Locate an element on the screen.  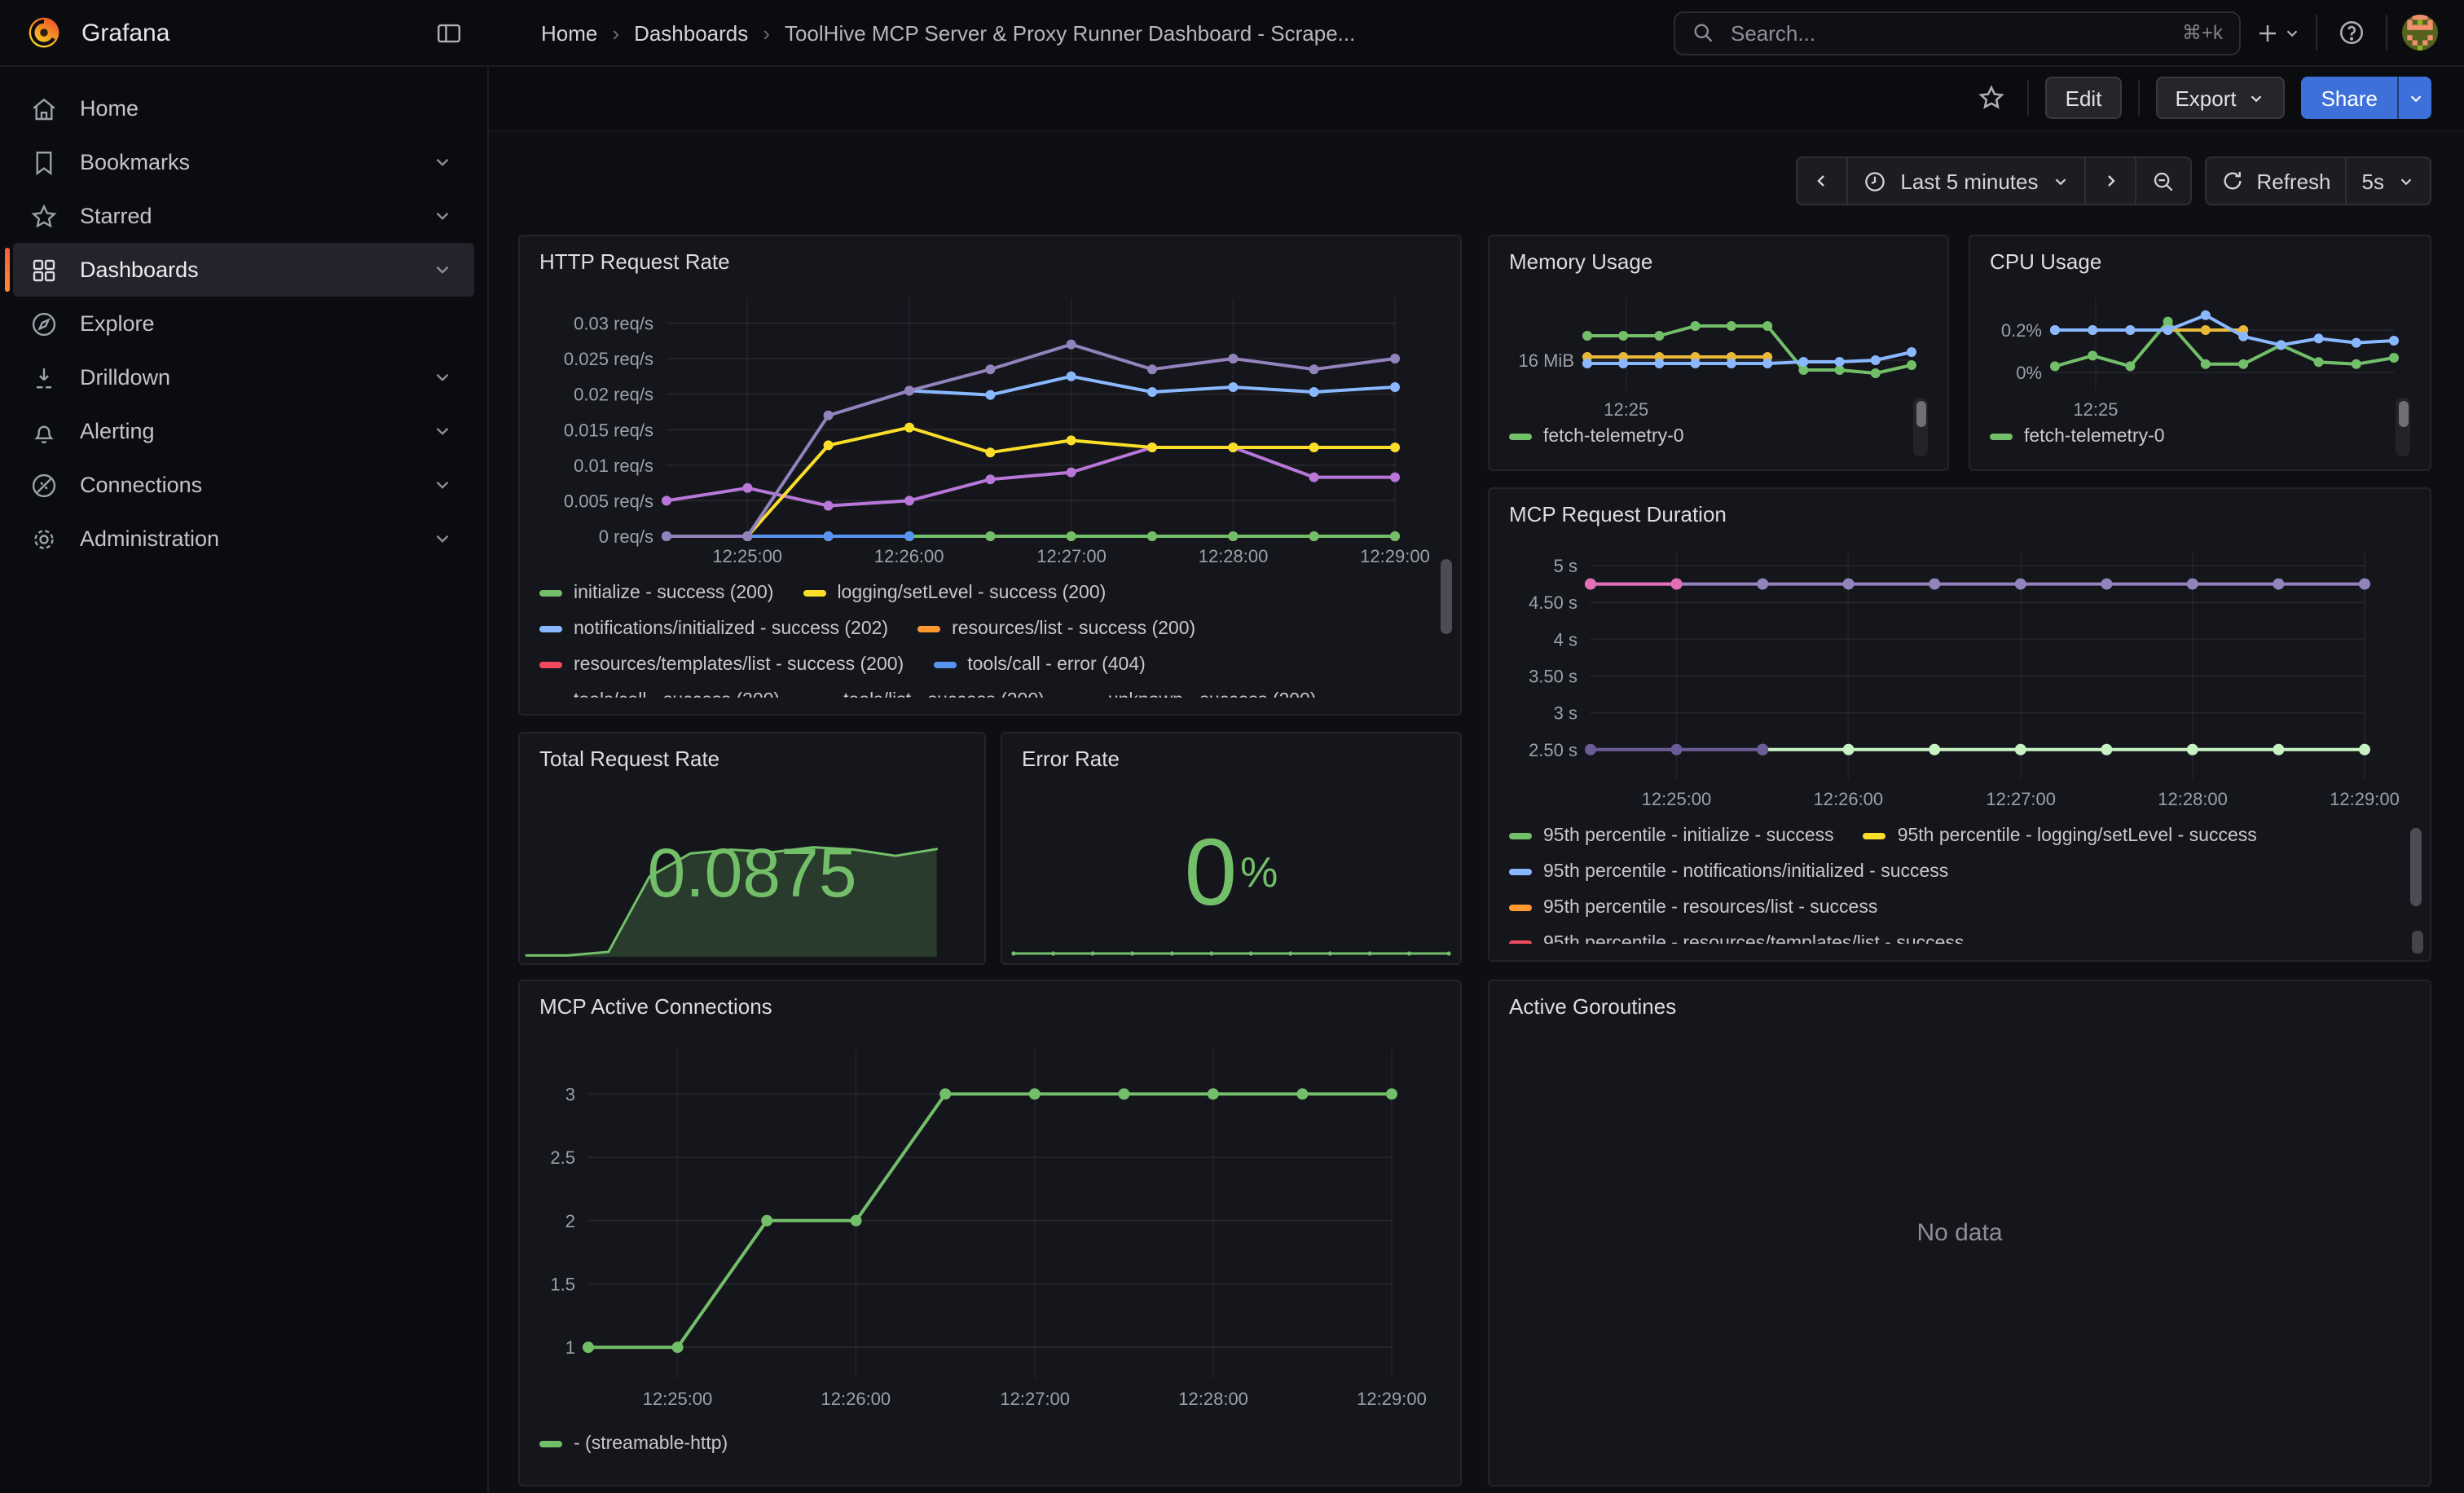
sidebar-item-dashboards: Dashboards is located at coordinates (239, 270).